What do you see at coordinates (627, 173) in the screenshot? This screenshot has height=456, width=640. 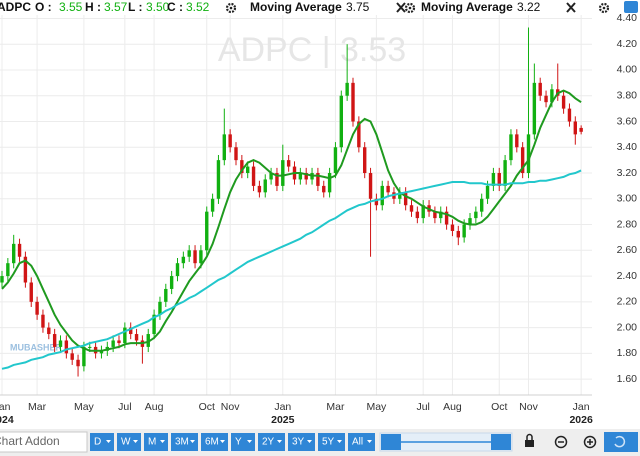 I see `y-tick-label: 3.20` at bounding box center [627, 173].